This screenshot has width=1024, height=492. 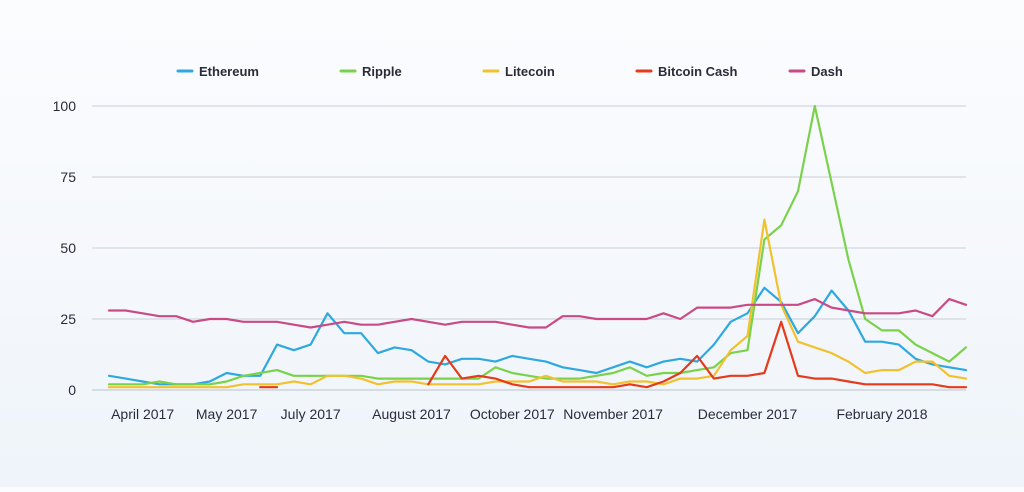 I want to click on x-tick-label: April 2017, so click(x=142, y=414).